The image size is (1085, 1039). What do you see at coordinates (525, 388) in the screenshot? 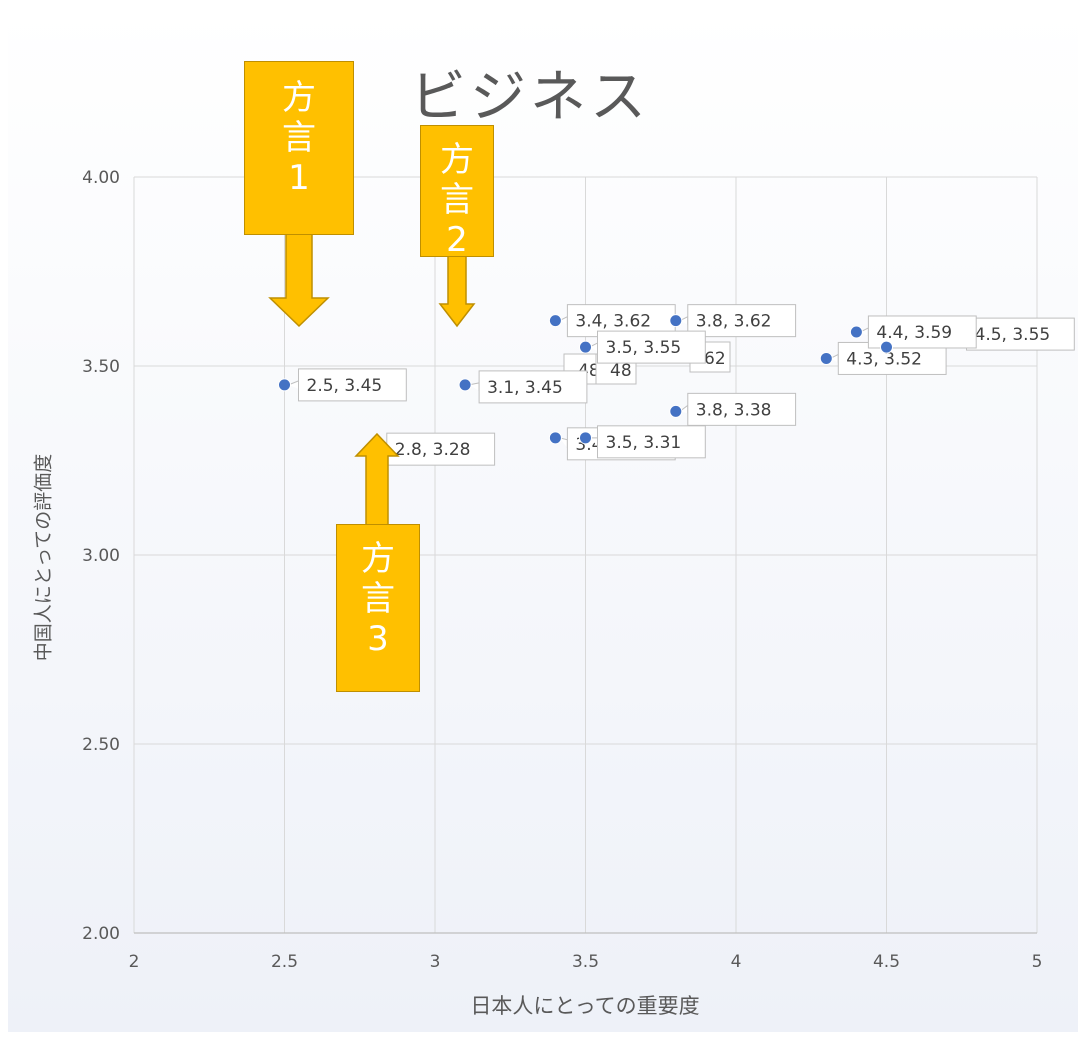
I see `data-label: 3.1, 3.45` at bounding box center [525, 388].